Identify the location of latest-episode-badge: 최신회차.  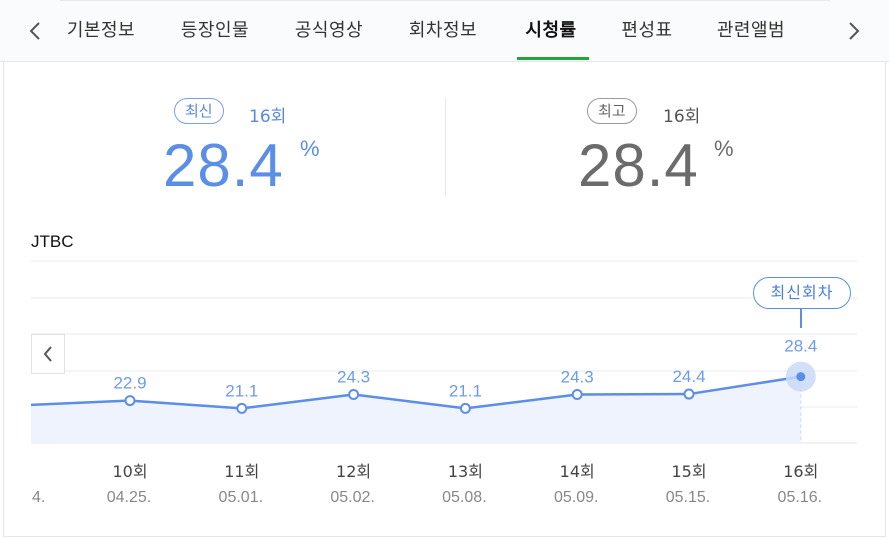
(802, 293).